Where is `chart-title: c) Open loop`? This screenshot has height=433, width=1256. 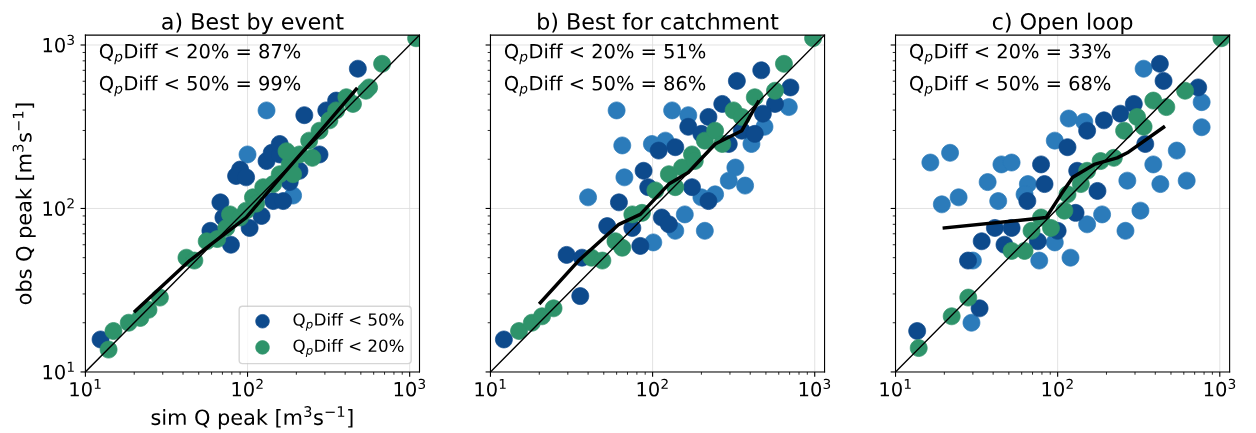
chart-title: c) Open loop is located at coordinates (1062, 23).